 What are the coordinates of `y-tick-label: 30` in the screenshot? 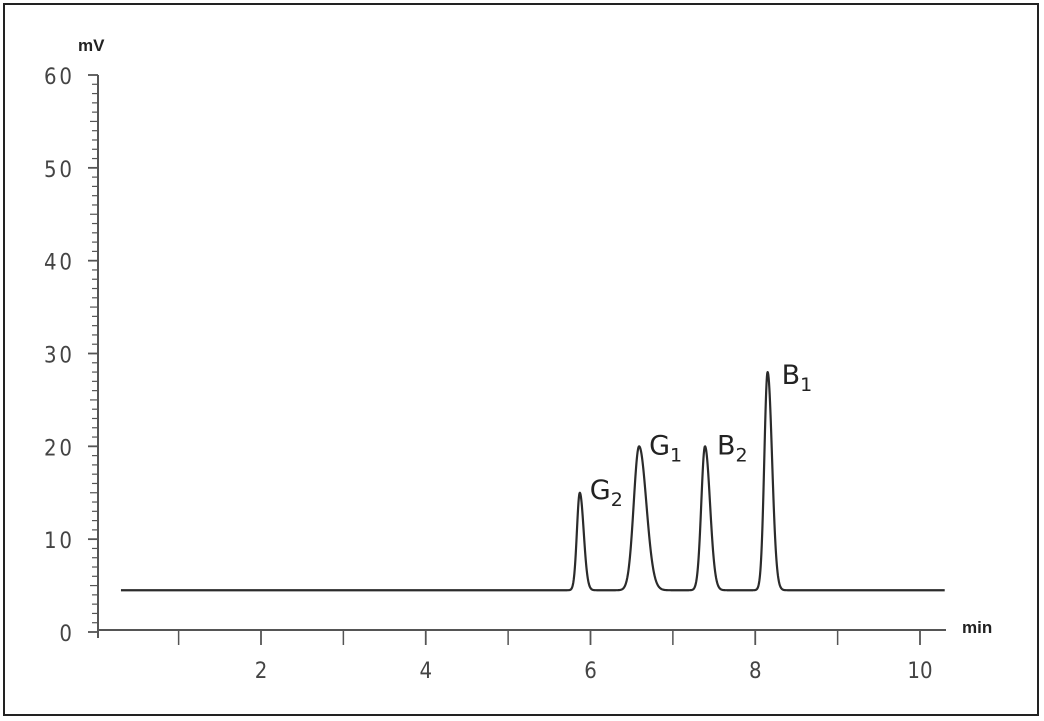 It's located at (58, 356).